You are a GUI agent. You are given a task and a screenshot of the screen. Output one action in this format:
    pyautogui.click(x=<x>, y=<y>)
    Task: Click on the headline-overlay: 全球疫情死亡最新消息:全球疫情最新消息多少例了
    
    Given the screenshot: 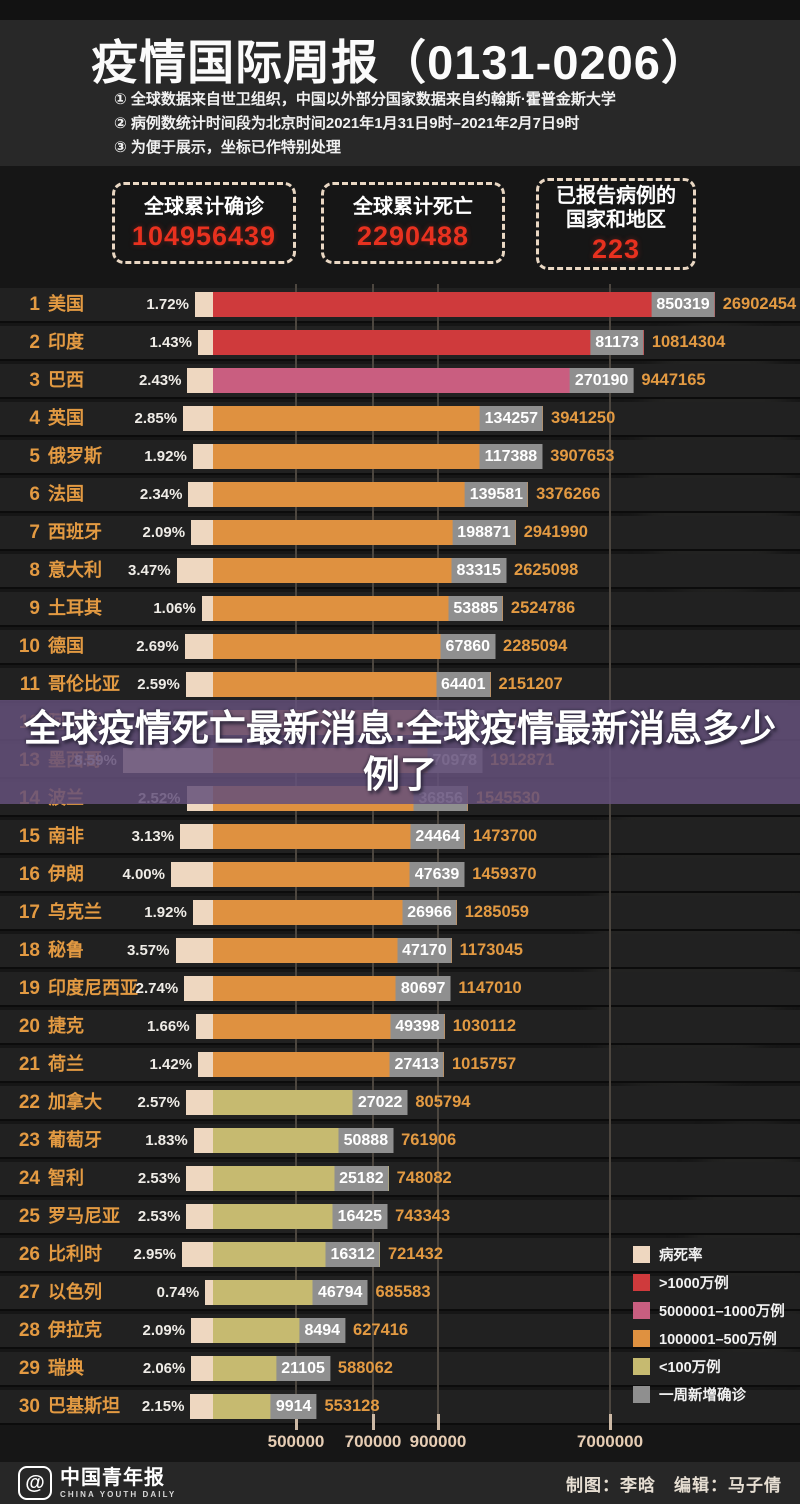 What is the action you would take?
    pyautogui.click(x=400, y=752)
    